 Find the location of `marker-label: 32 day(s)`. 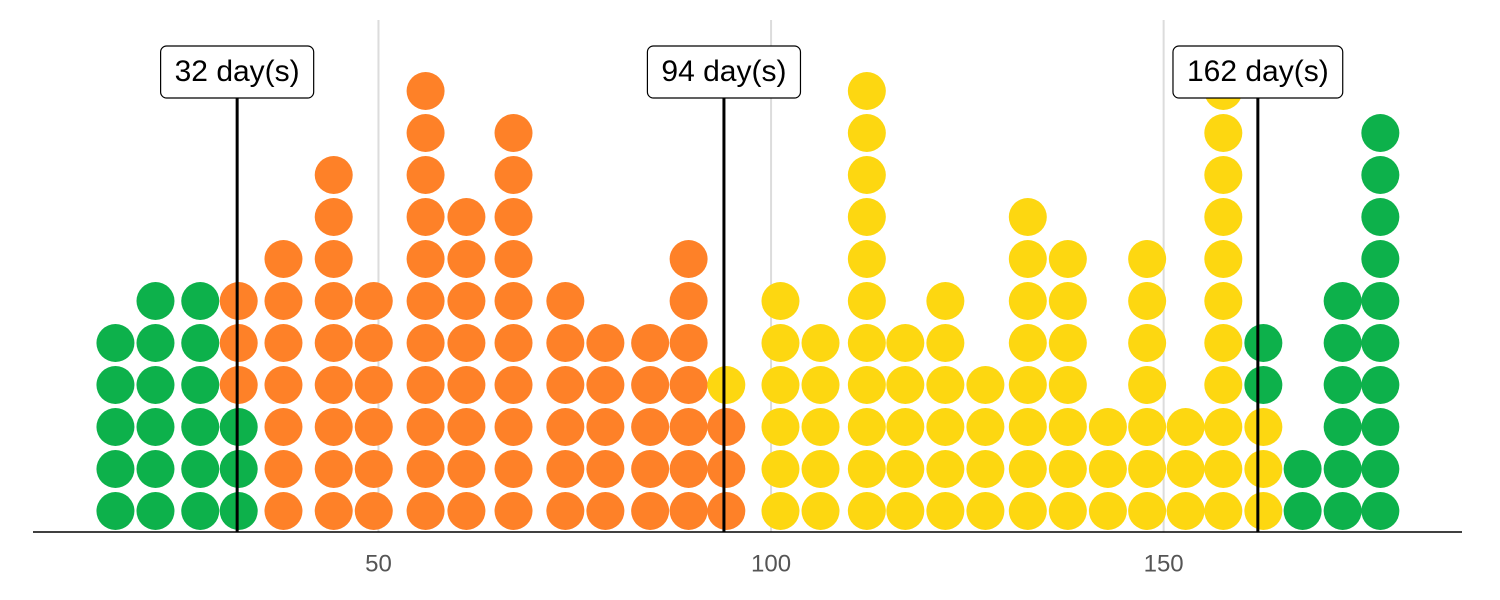

marker-label: 32 day(s) is located at coordinates (237, 72).